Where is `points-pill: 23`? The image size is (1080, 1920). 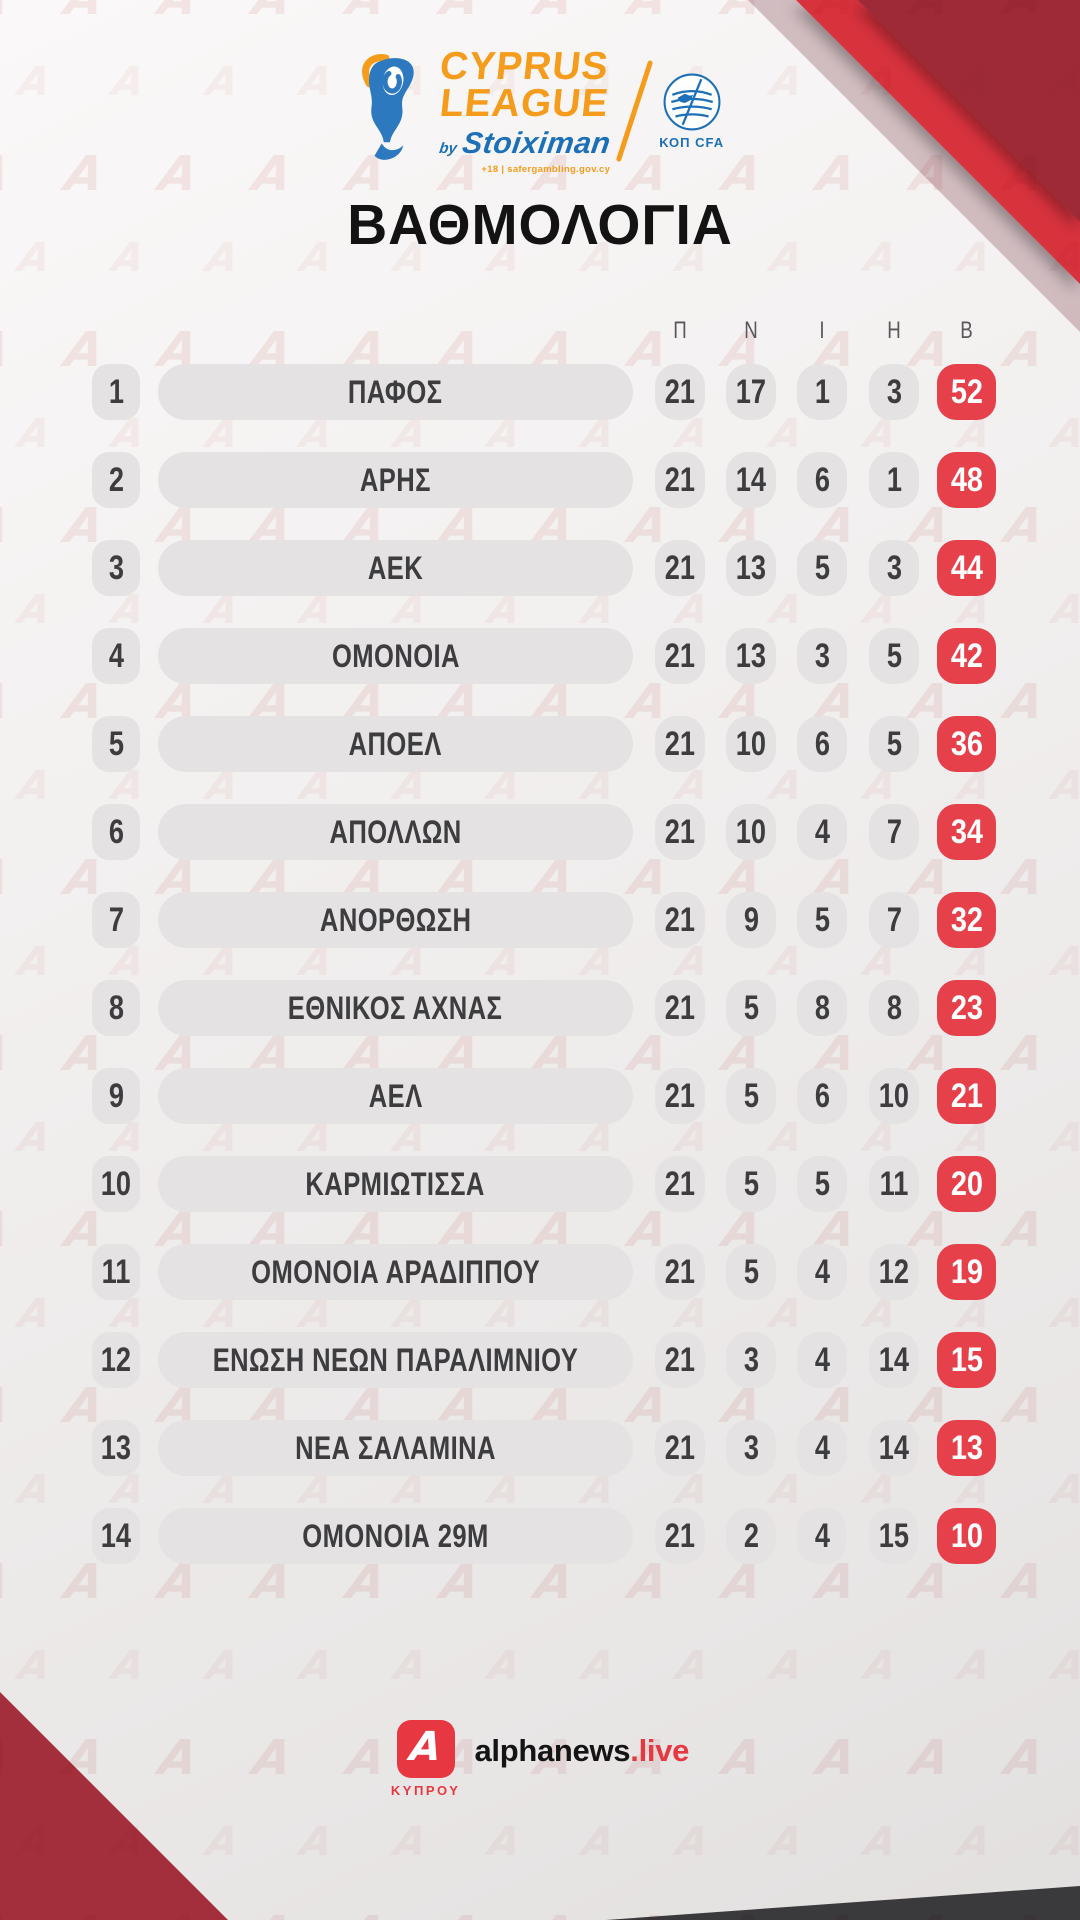
points-pill: 23 is located at coordinates (966, 1008).